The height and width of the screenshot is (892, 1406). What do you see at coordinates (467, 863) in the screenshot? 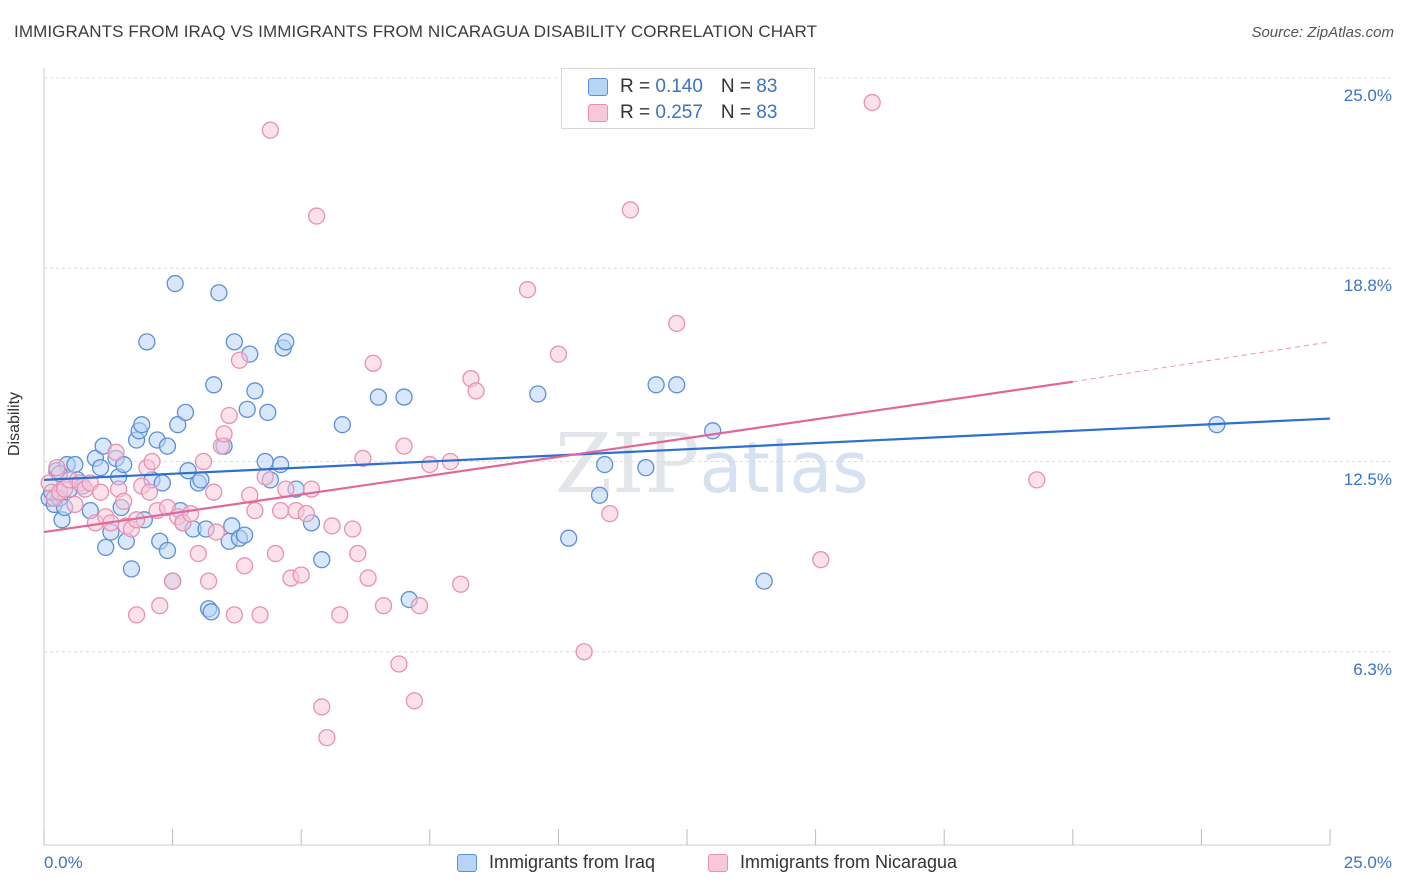
I see `iraq-legend-swatch` at bounding box center [467, 863].